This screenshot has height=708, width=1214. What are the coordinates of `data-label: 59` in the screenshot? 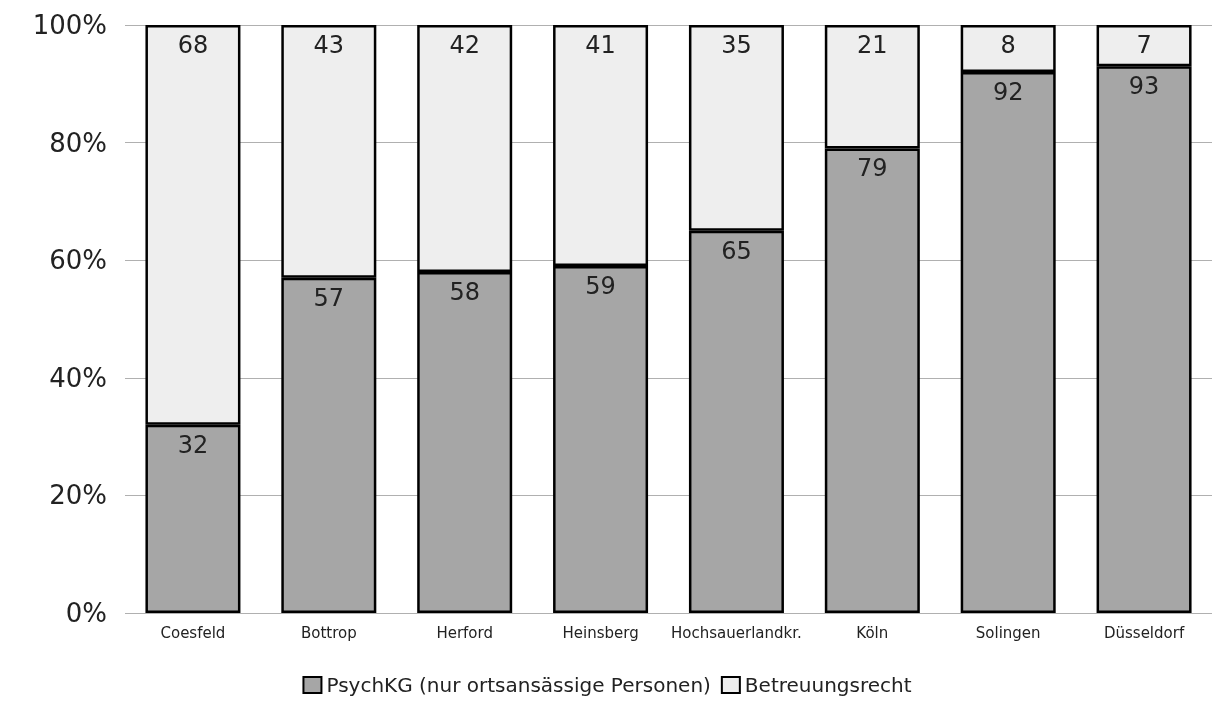 It's located at (600, 286).